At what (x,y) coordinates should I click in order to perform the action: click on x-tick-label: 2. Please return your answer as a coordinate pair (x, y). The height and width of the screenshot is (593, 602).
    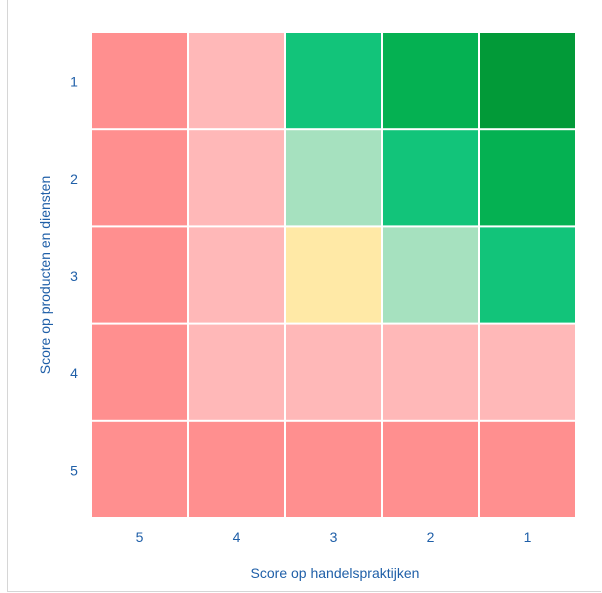
    Looking at the image, I should click on (431, 537).